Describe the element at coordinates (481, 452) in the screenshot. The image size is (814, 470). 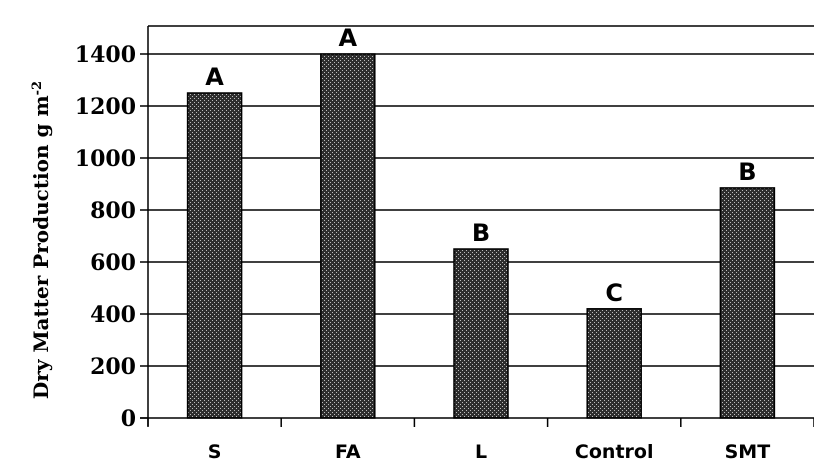
I see `x-tick-label: L` at that location.